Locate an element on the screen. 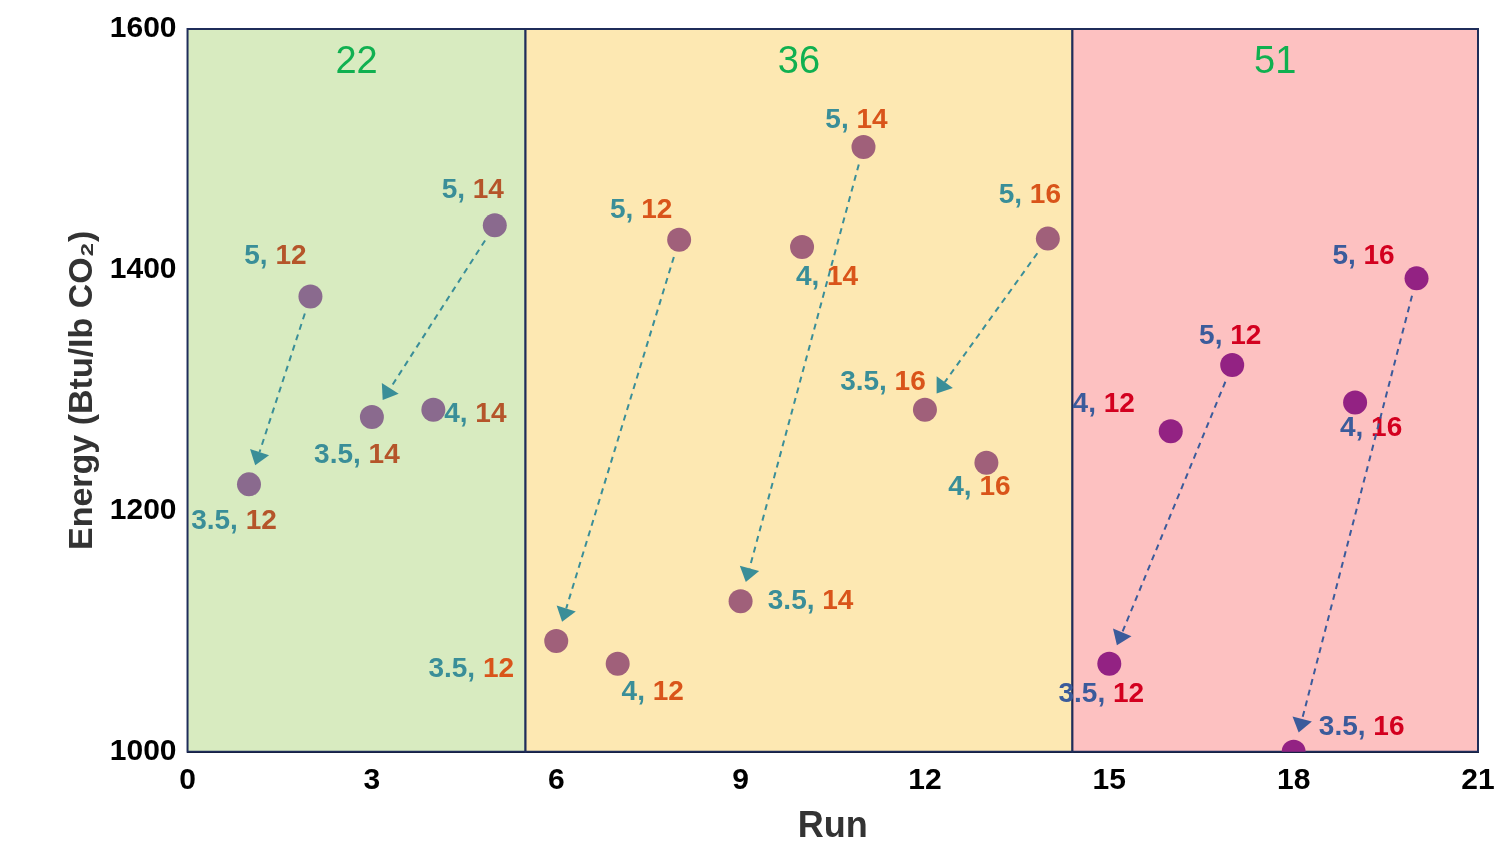 Image resolution: width=1509 pixels, height=861 pixels. x-tick-label: 18 is located at coordinates (1293, 779).